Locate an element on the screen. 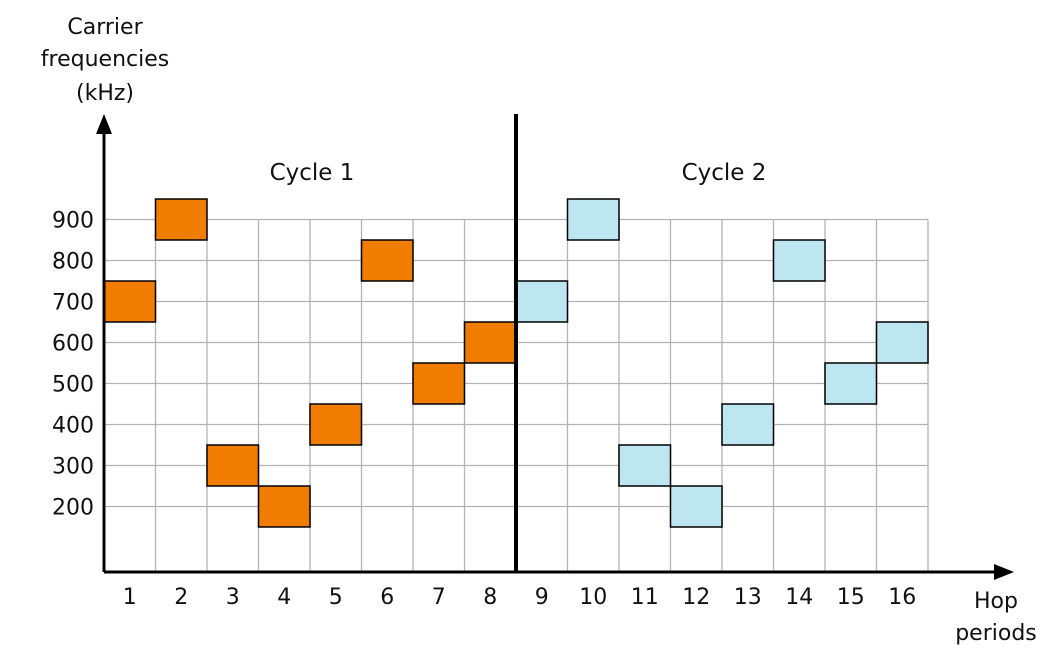  x-tick-label: 16 is located at coordinates (902, 597).